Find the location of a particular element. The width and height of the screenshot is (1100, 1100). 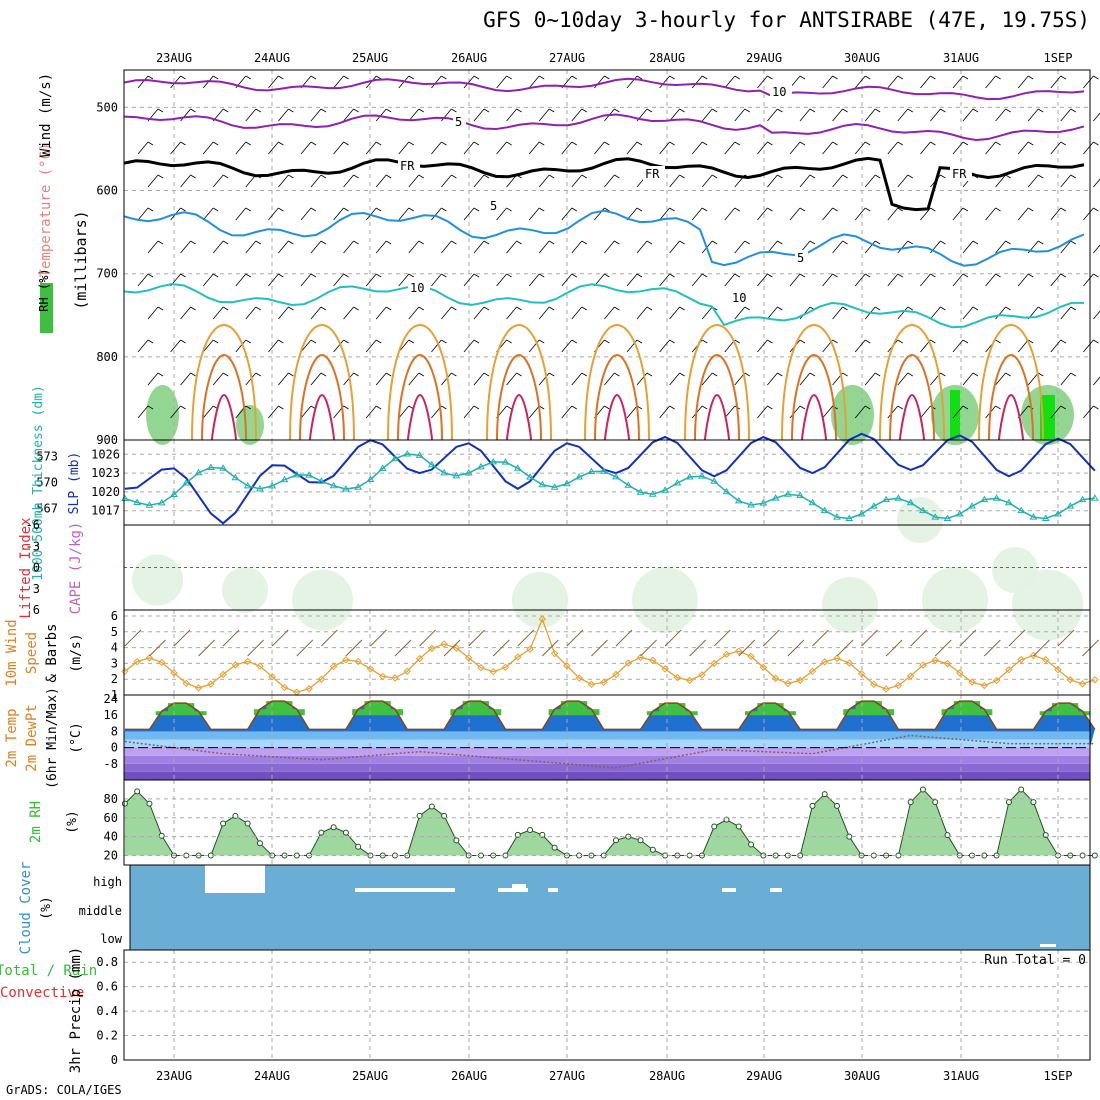

date-label-bottom: 1SEP is located at coordinates (1058, 1076).